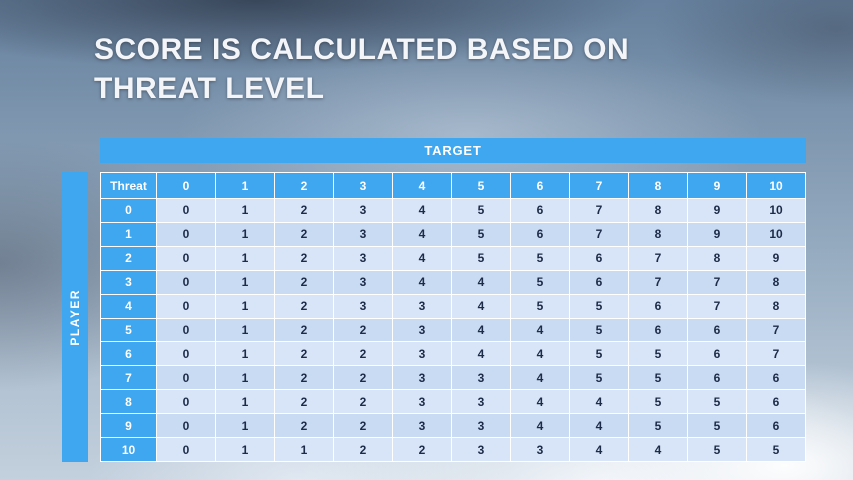  What do you see at coordinates (422, 185) in the screenshot?
I see `target-column-header: 4` at bounding box center [422, 185].